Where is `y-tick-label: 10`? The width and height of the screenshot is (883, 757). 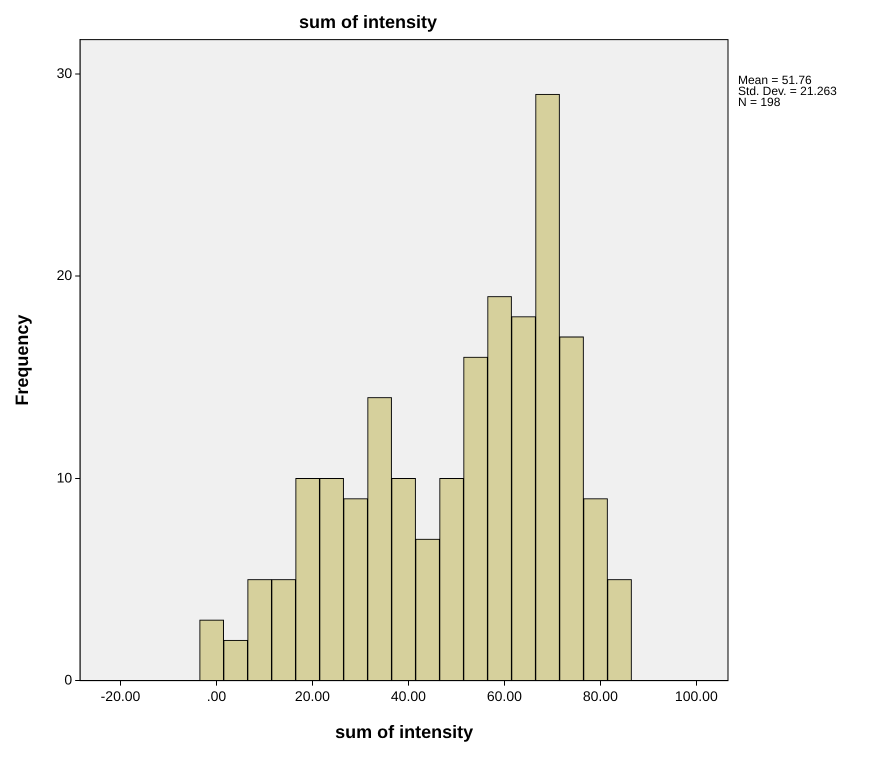 y-tick-label: 10 is located at coordinates (64, 477).